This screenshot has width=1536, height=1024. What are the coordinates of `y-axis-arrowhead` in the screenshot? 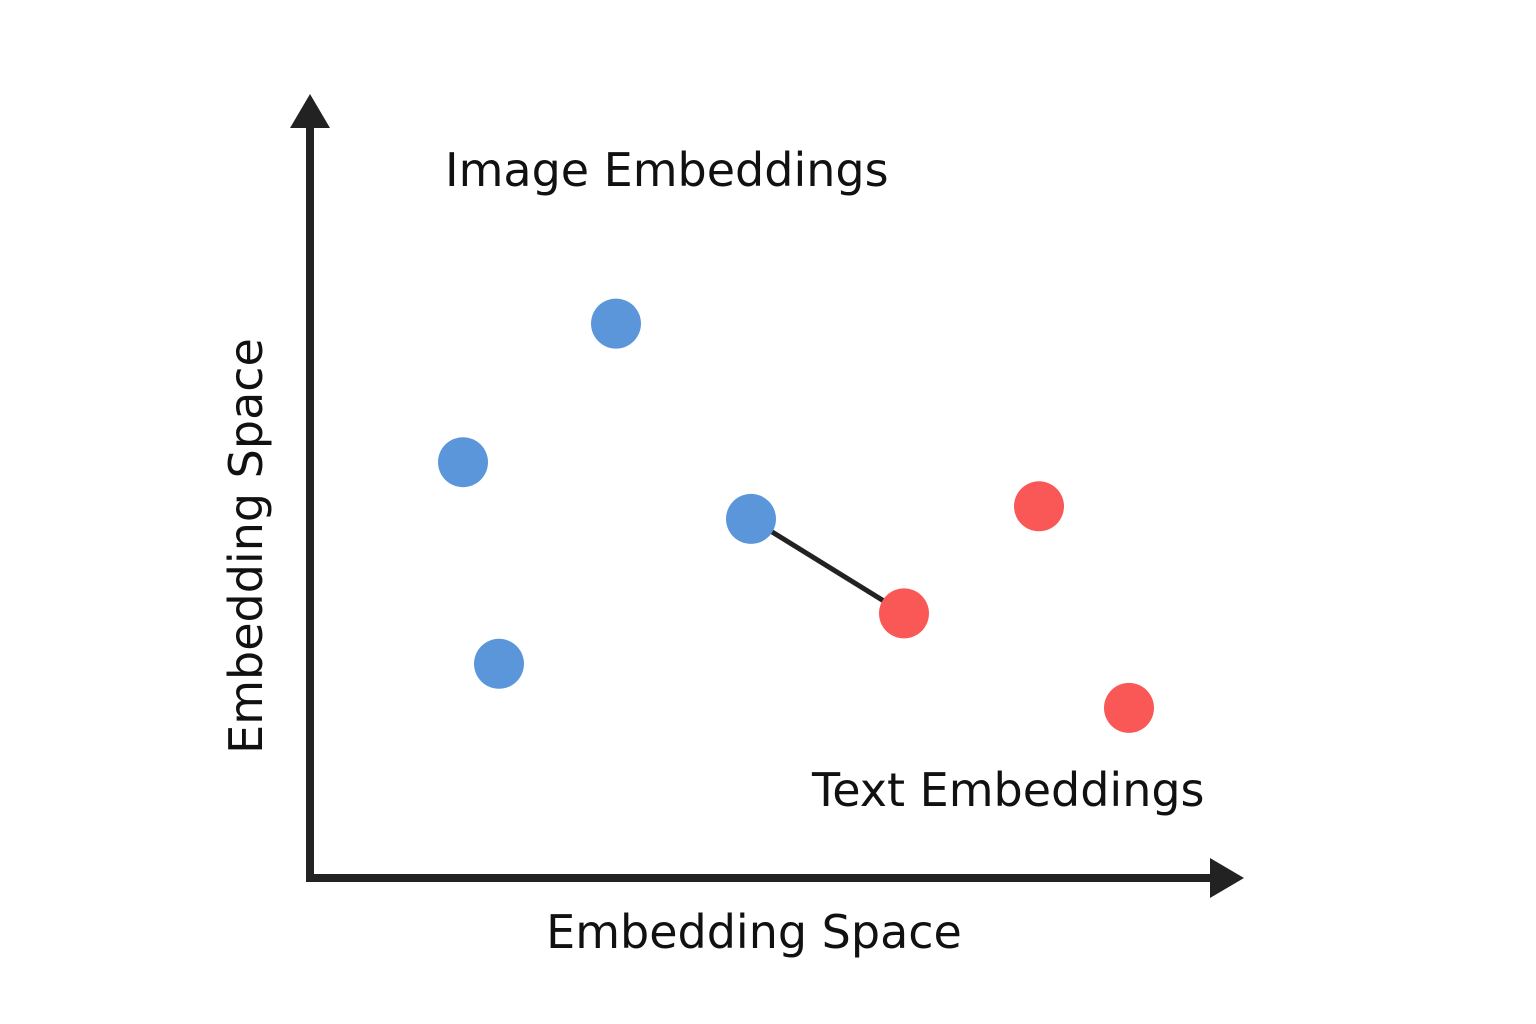 It's located at (310, 111).